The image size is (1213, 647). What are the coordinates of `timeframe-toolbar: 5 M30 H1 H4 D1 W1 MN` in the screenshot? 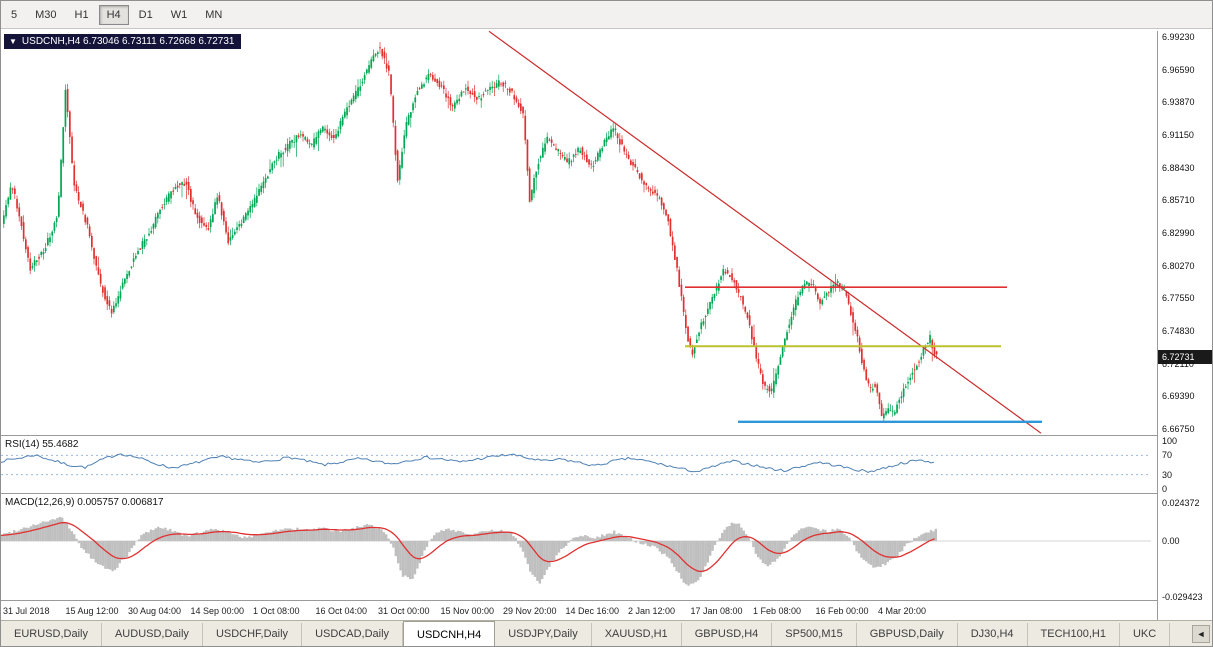 It's located at (606, 15).